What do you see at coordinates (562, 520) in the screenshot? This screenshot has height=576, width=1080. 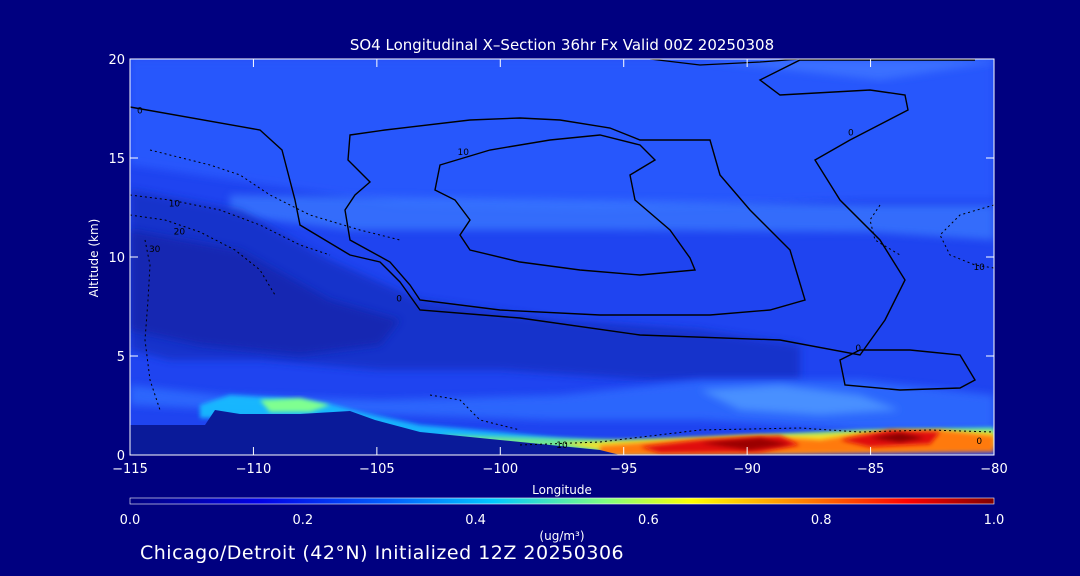 I see `colorbar-ticks: 0.0 0.2 0.4 0.6 0.8 1.0` at bounding box center [562, 520].